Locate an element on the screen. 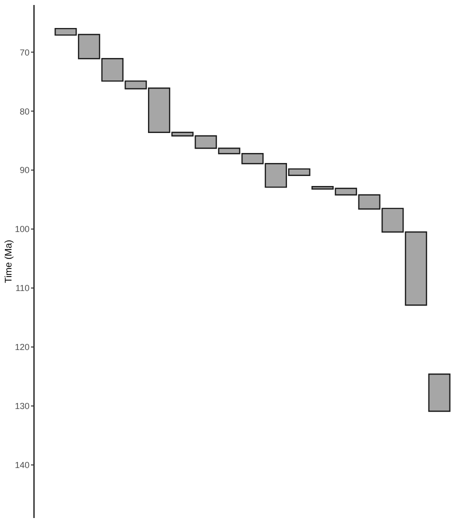 This screenshot has height=526, width=474. y-tick-label: 120 is located at coordinates (22, 347).